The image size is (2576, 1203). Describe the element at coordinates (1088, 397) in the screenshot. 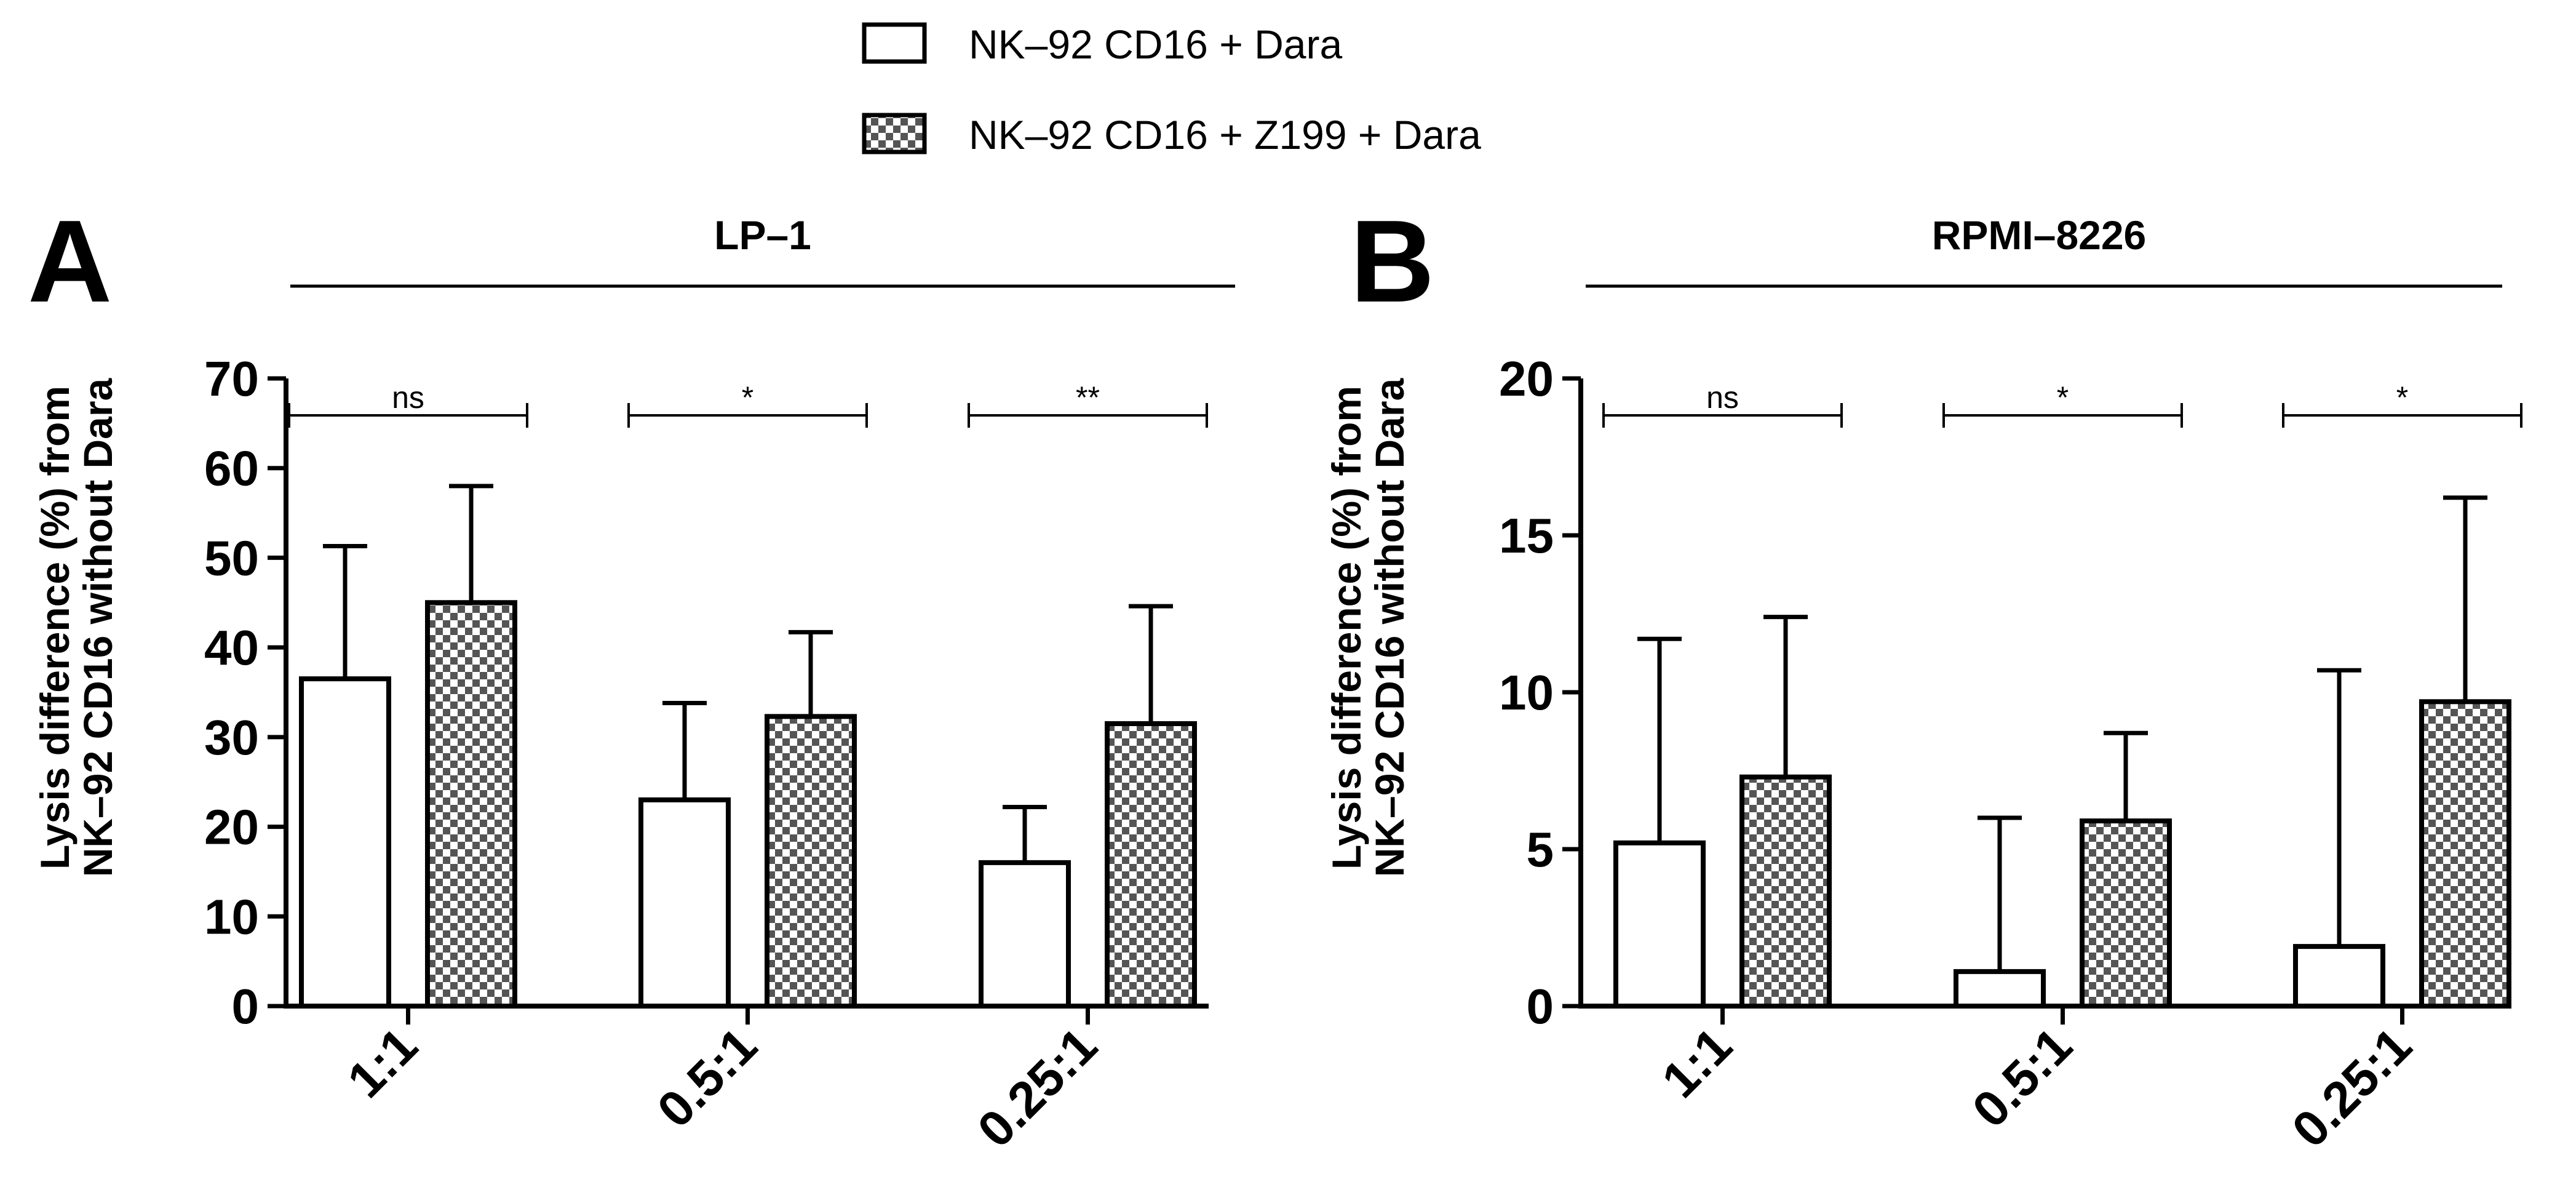

I see `panel-a-sig-label: **` at that location.